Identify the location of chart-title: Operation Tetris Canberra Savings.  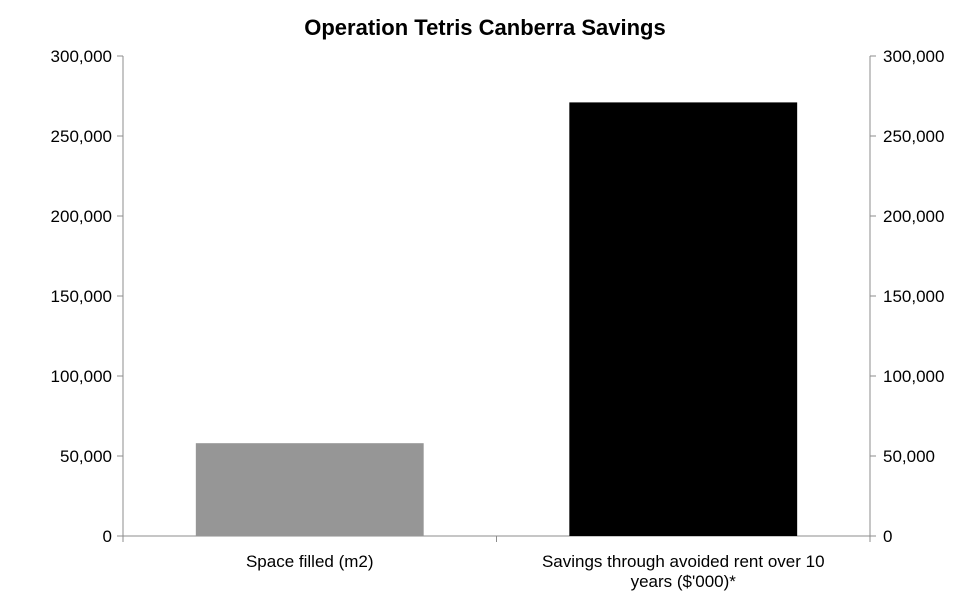
(484, 27).